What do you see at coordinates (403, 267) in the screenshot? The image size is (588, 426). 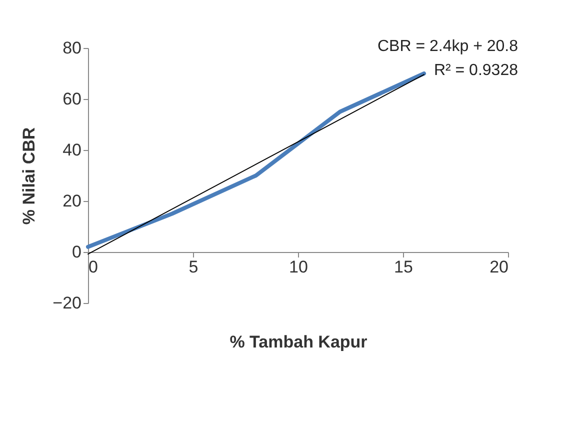 I see `x-tick-label: 15` at bounding box center [403, 267].